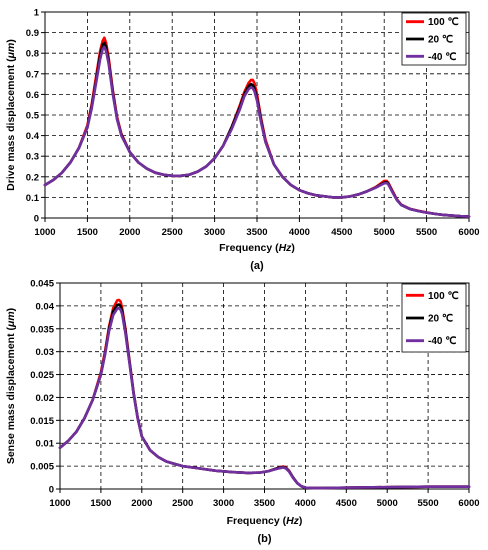  I want to click on y-axis-label-text: Drive mass displacement (, so click(11, 124).